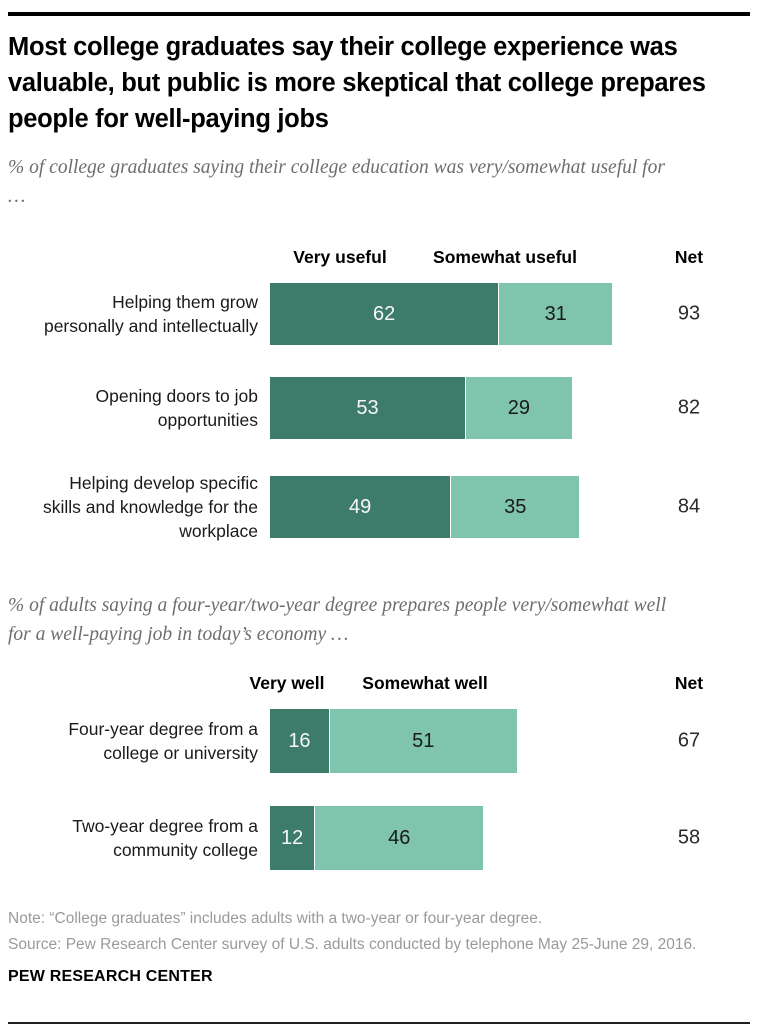 This screenshot has height=1034, width=758. I want to click on stacked-bar: 16 51, so click(393, 741).